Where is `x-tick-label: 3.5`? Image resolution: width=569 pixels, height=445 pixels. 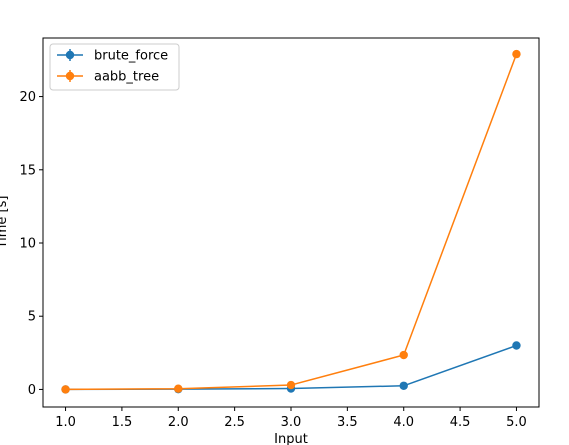
x-tick-label: 3.5 is located at coordinates (347, 422).